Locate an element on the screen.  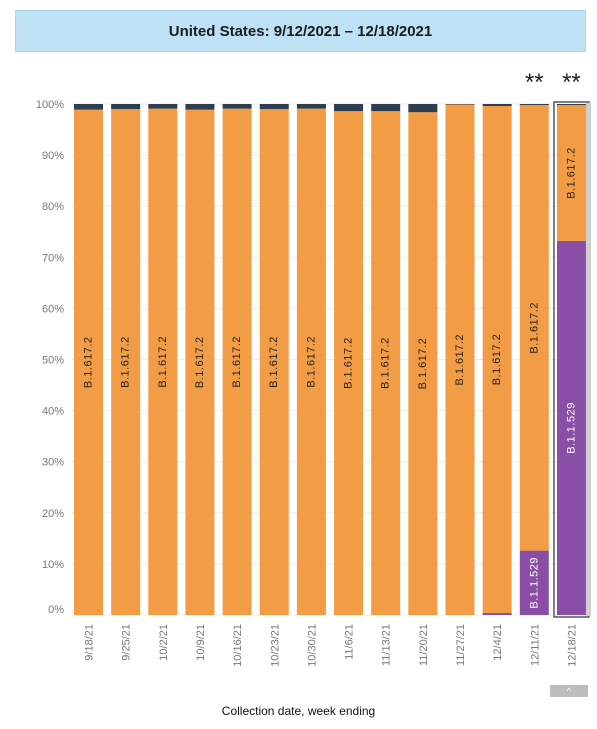
y-tick-label: 90% is located at coordinates (53, 156).